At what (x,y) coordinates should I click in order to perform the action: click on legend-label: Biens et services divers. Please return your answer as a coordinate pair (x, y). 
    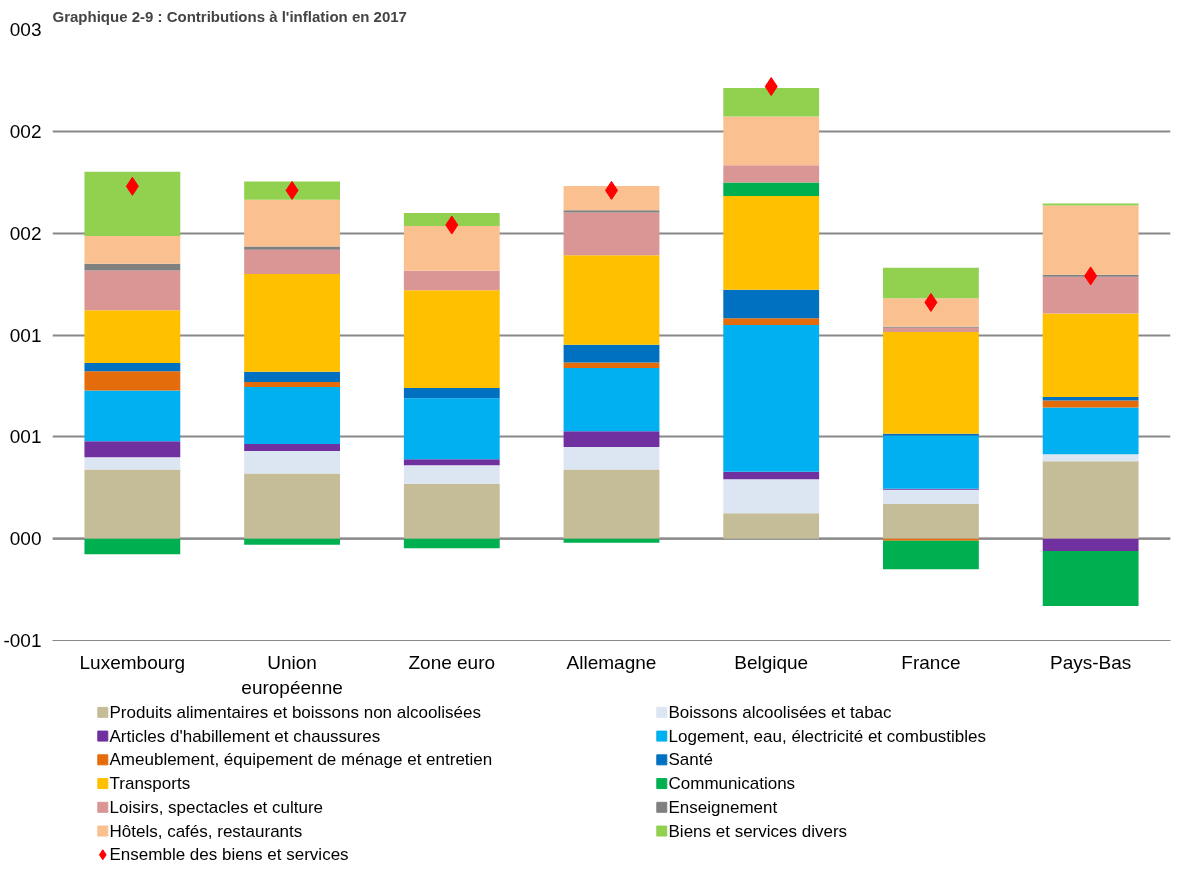
    Looking at the image, I should click on (758, 831).